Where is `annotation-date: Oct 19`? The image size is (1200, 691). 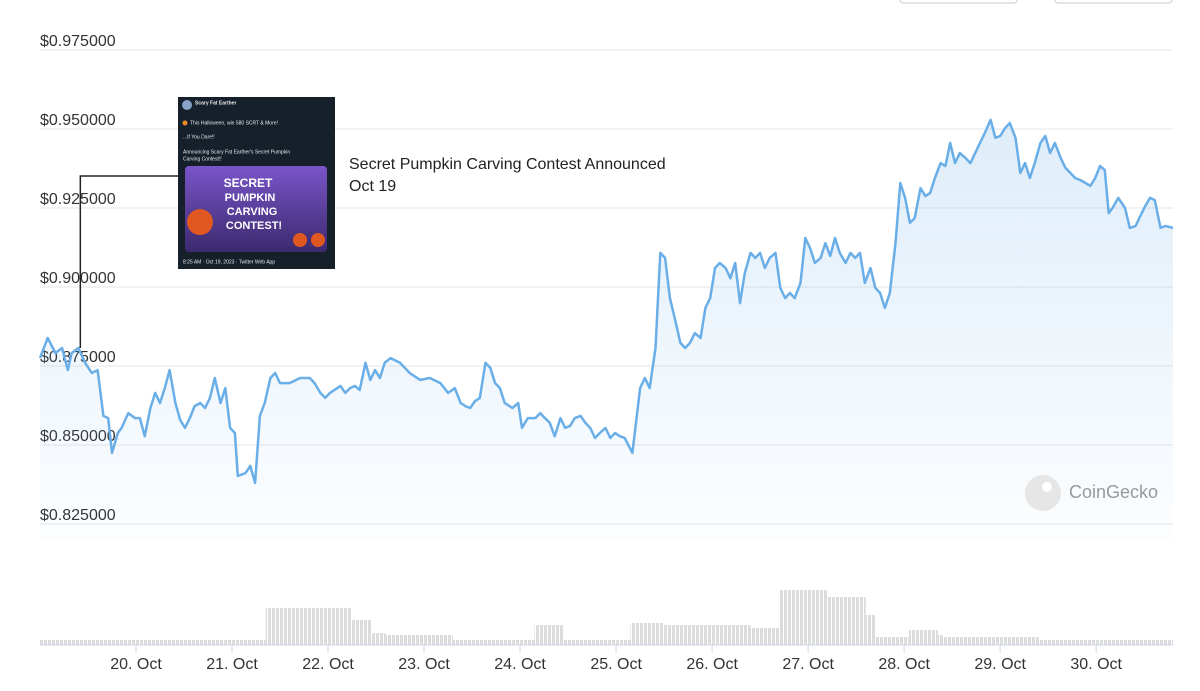 annotation-date: Oct 19 is located at coordinates (372, 186).